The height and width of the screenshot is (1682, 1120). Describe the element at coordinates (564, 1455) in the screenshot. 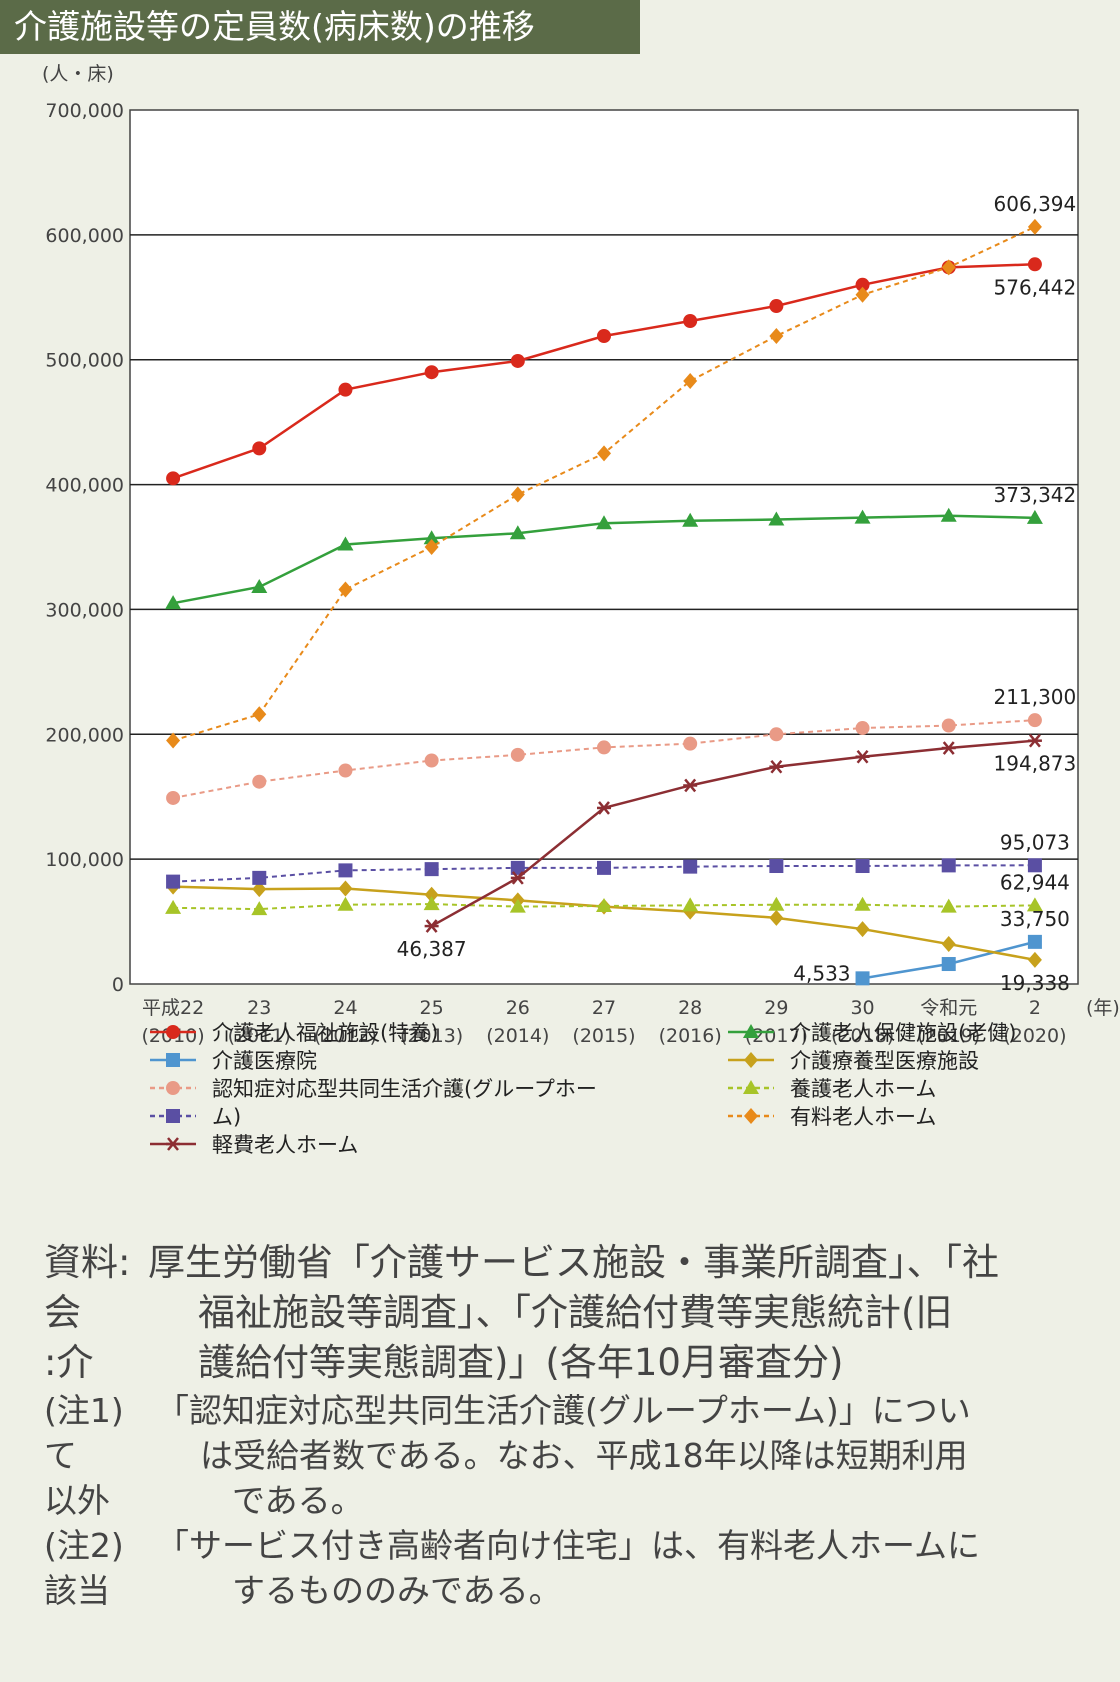

I see `note-1-row-2: て は受給者数である。なお、平成18年以降は短期利用` at that location.